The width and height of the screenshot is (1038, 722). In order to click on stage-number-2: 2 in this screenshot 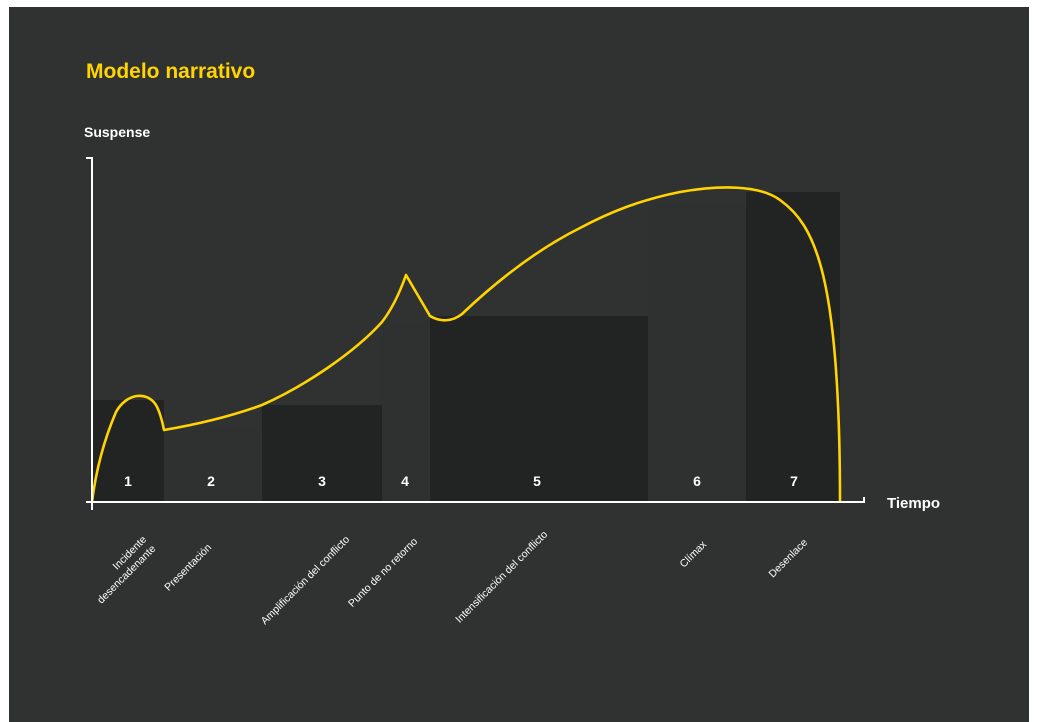, I will do `click(211, 481)`.